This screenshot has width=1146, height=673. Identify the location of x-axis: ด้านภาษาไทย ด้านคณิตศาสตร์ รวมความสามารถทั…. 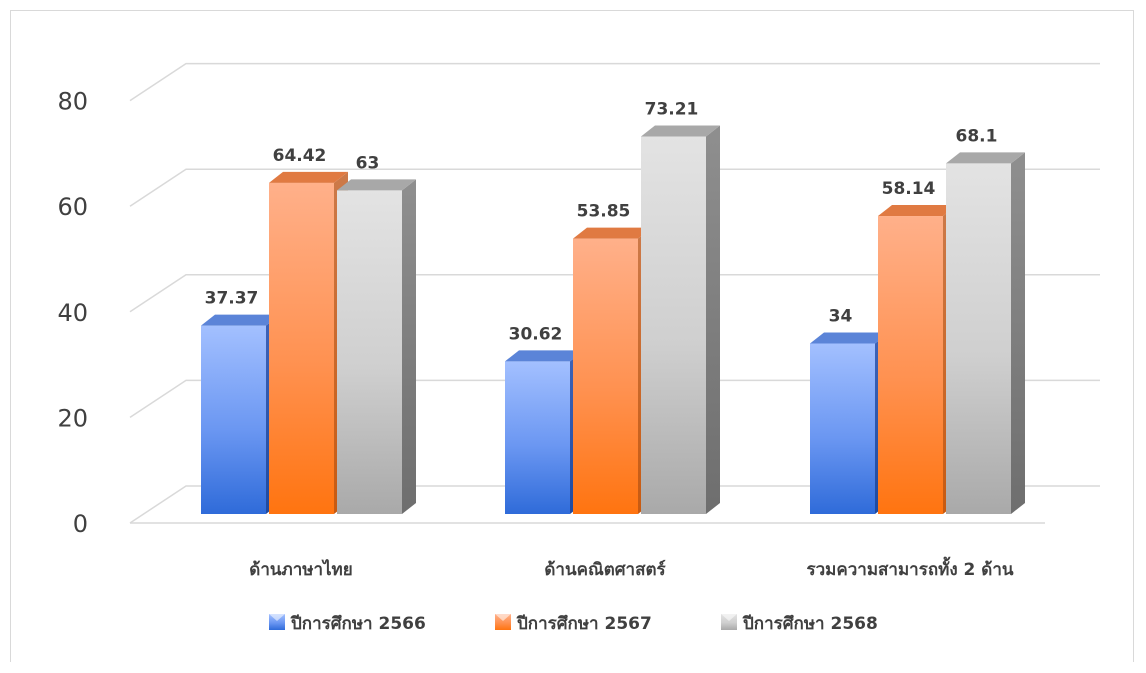
(631, 568).